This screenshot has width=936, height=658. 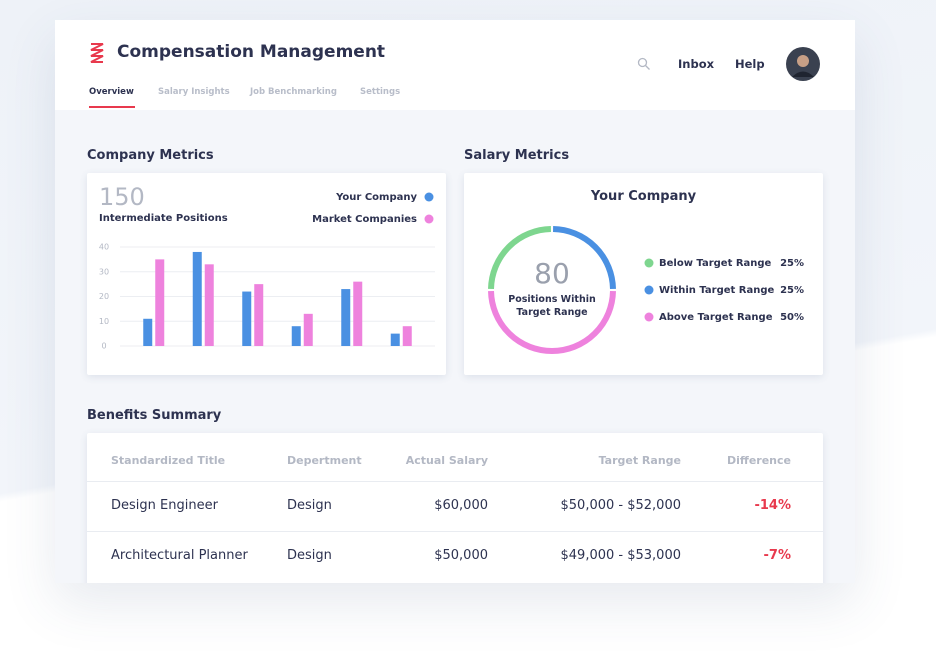 I want to click on table-cell: Architectural Planner, so click(x=179, y=555).